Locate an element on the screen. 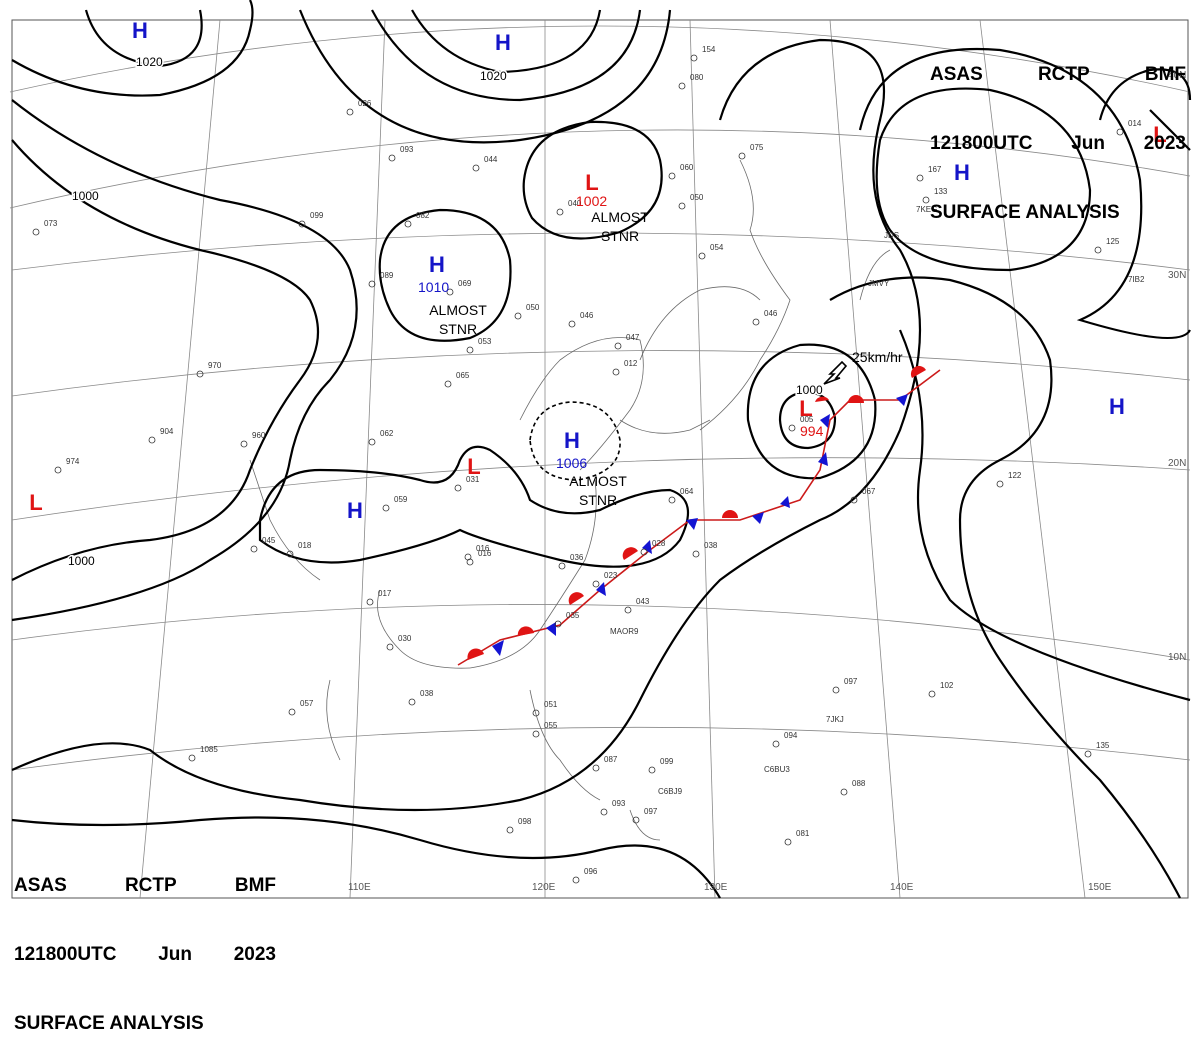 The width and height of the screenshot is (1200, 1058). station-plot: 087 is located at coordinates (605, 763).